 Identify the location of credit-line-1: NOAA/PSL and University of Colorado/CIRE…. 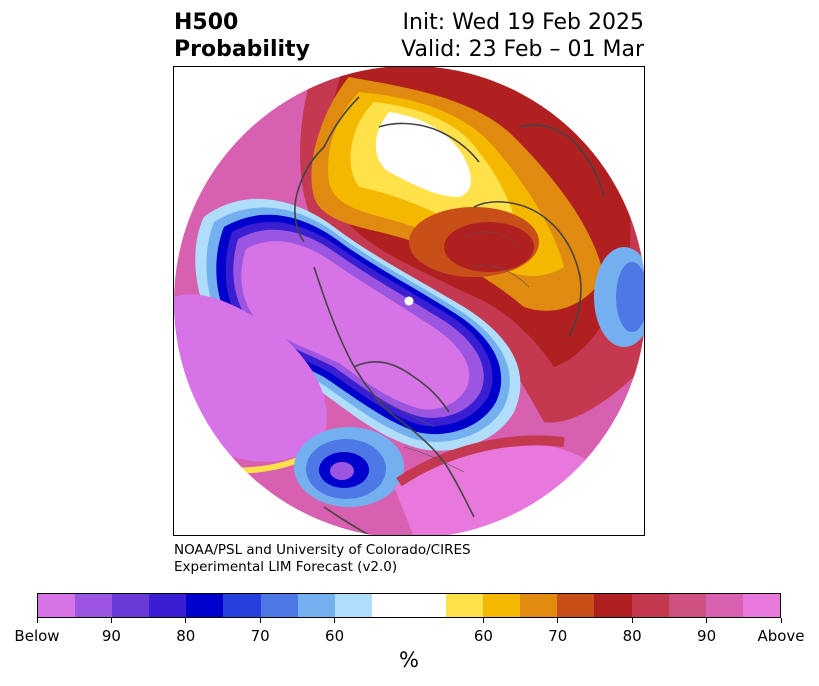
(322, 550).